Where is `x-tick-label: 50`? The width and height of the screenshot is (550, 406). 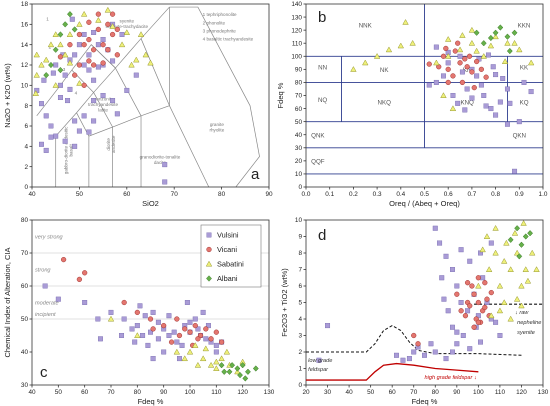 x-tick-label: 50 is located at coordinates (59, 392).